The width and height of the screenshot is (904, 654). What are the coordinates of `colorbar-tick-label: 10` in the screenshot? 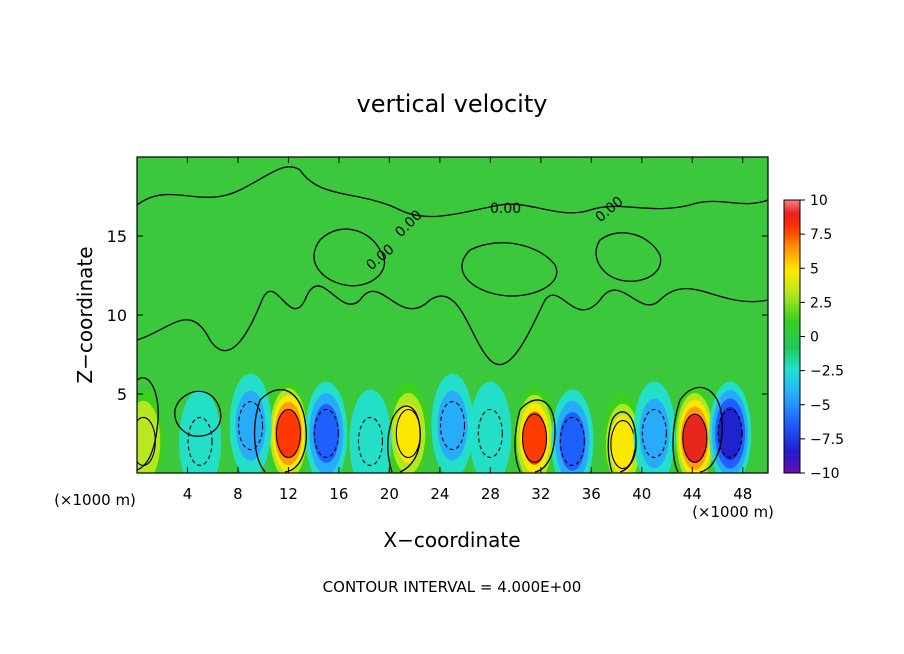 It's located at (819, 201).